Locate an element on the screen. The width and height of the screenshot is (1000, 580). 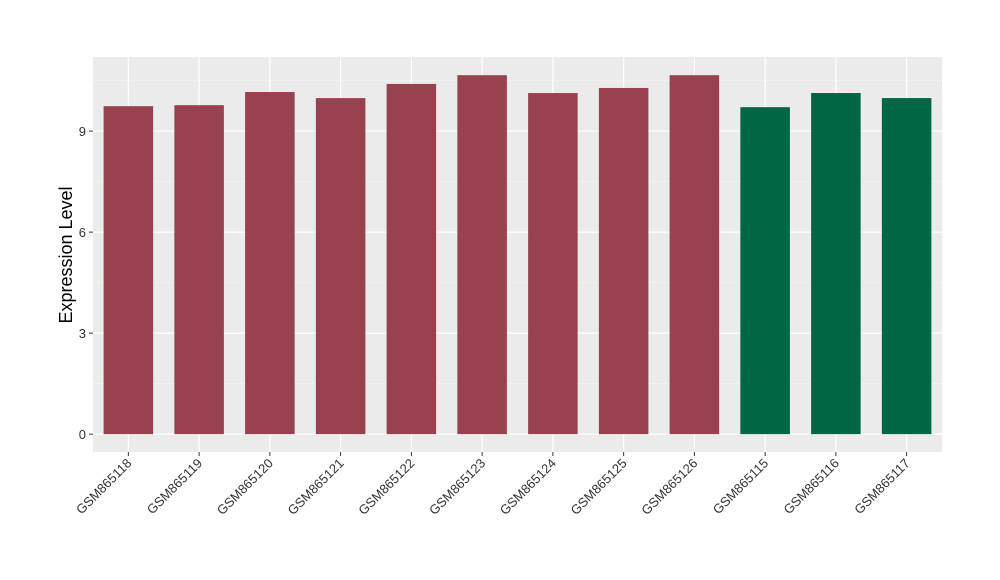
x-tick-label: GSM865126 is located at coordinates (669, 487).